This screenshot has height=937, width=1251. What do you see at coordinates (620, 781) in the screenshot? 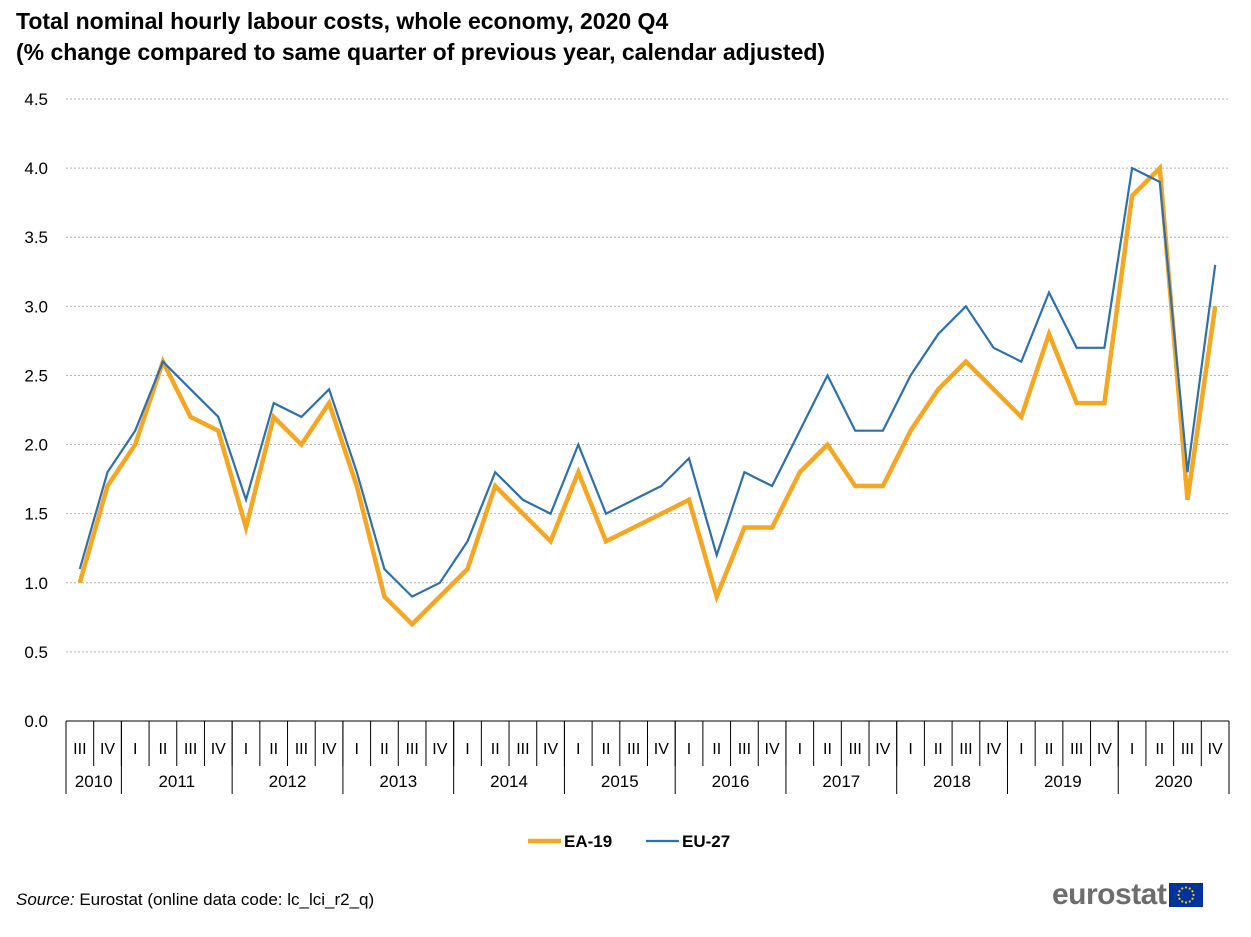
I see `x-tick-label-year: 2015` at bounding box center [620, 781].